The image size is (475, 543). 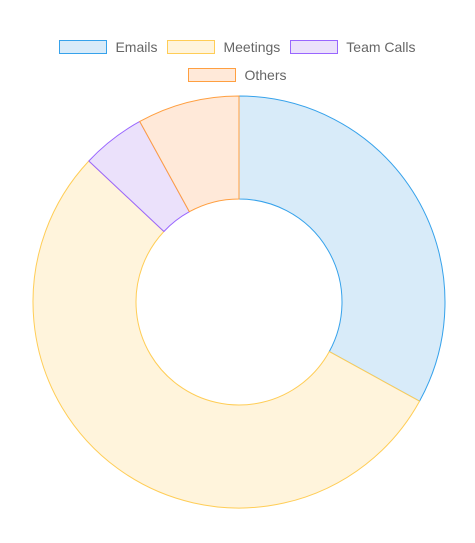 I want to click on legend-item-meetings: Meetings, so click(x=223, y=47).